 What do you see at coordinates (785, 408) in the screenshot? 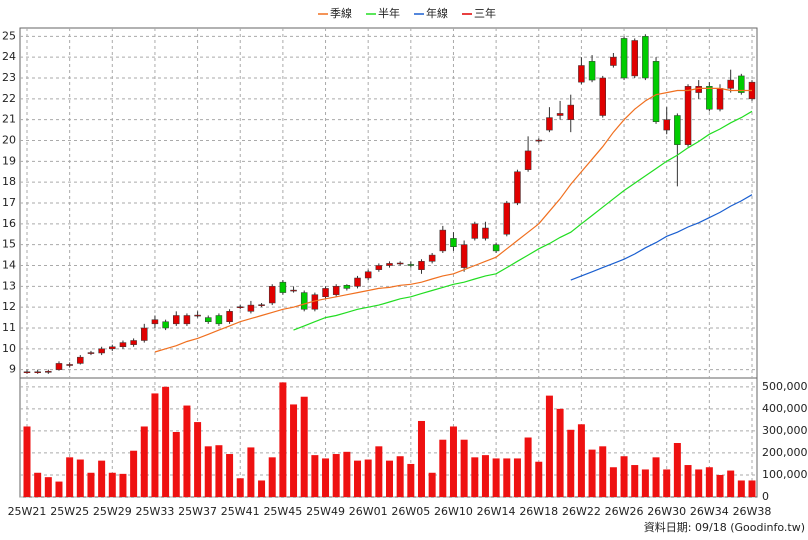
I see `y2-tick-label: 400,000` at bounding box center [785, 408].